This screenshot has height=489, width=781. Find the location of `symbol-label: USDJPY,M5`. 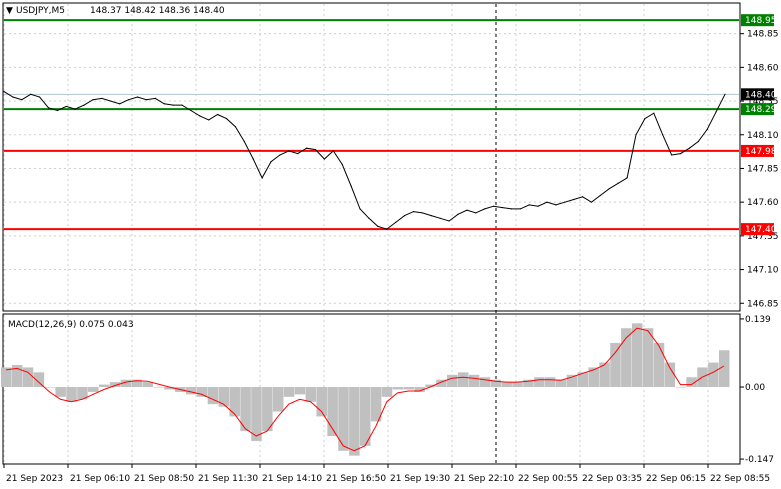

symbol-label: USDJPY,M5 is located at coordinates (40, 11).